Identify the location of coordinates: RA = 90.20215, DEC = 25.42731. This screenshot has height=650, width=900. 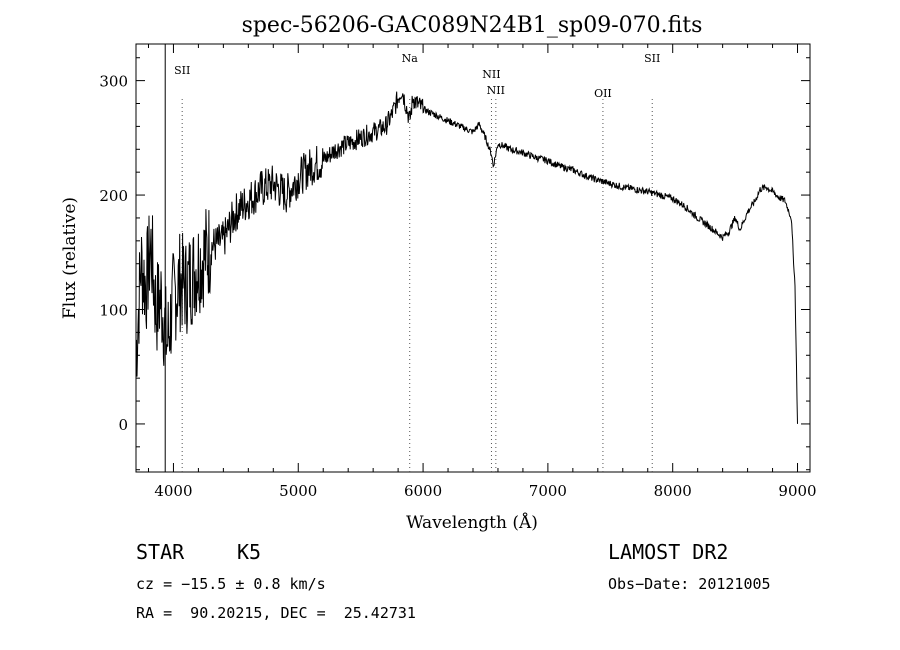
(276, 613).